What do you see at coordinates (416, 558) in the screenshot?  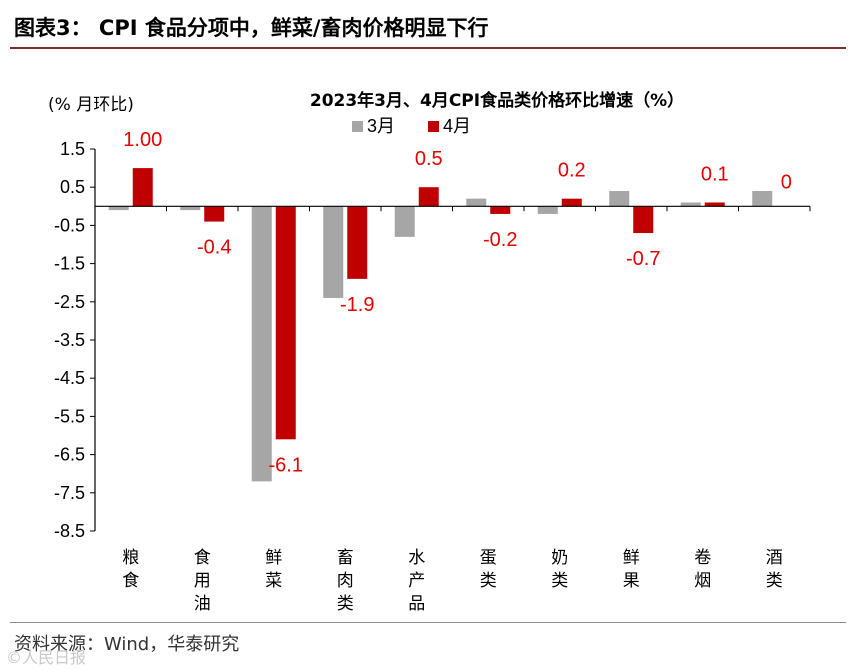 I see `x-tick-label: 水` at bounding box center [416, 558].